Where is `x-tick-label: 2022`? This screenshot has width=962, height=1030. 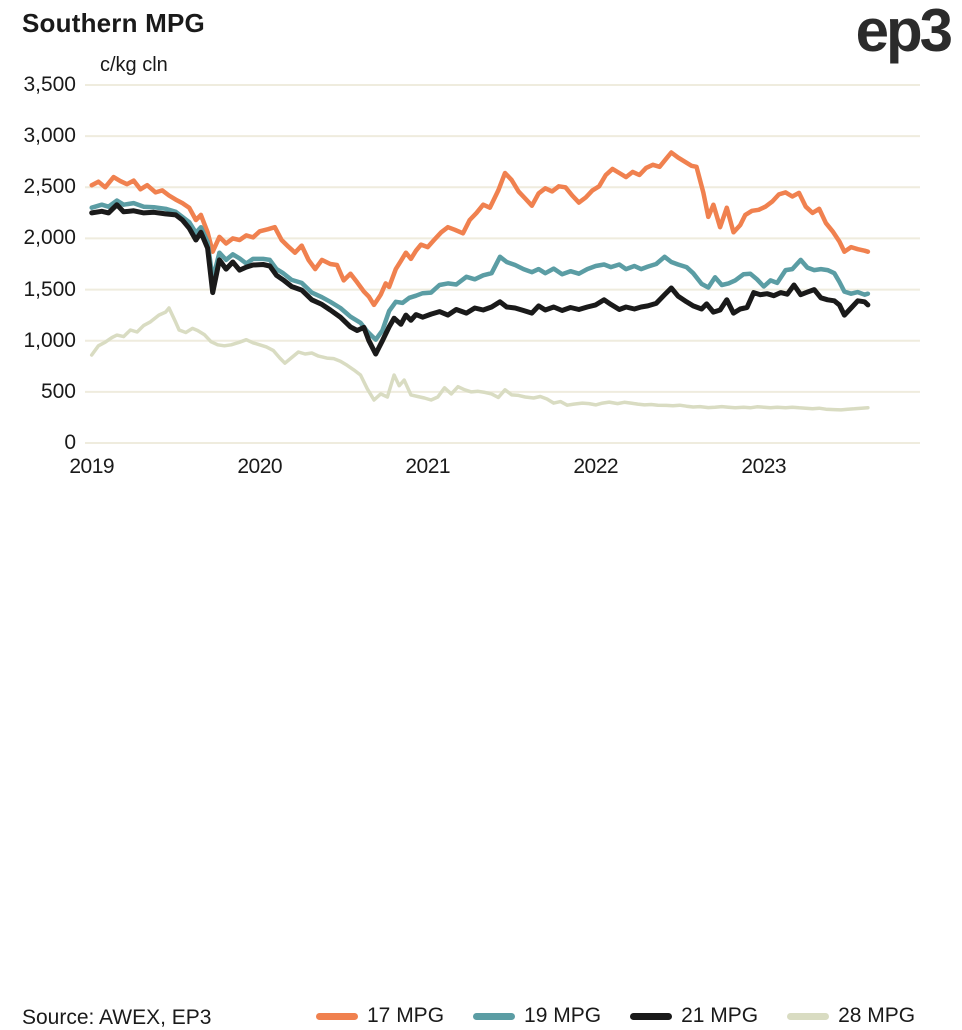
x-tick-label: 2022 is located at coordinates (596, 466).